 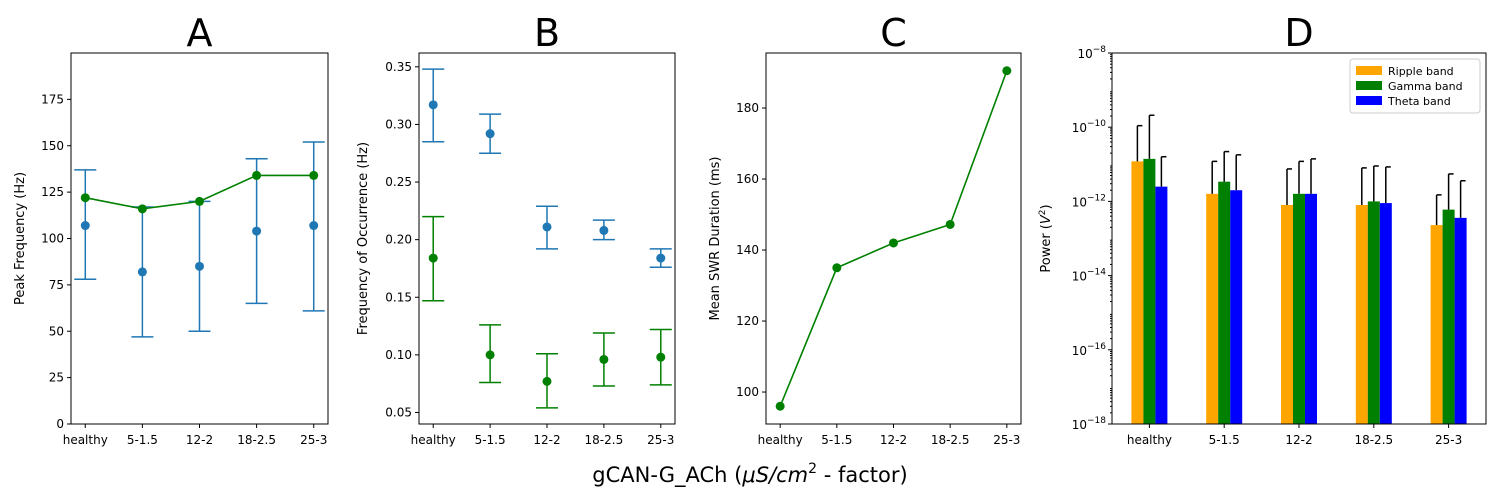 I want to click on y-tick-label: 175, so click(x=52, y=99).